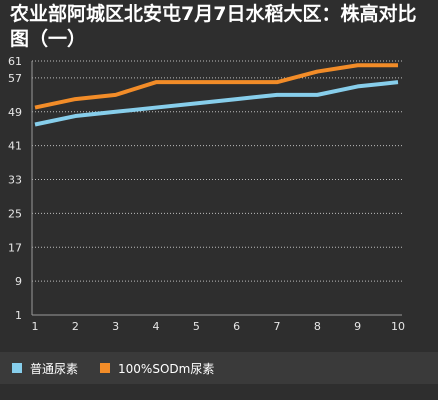 This screenshot has height=400, width=438. Describe the element at coordinates (15, 61) in the screenshot. I see `y-tick-label: 61` at that location.